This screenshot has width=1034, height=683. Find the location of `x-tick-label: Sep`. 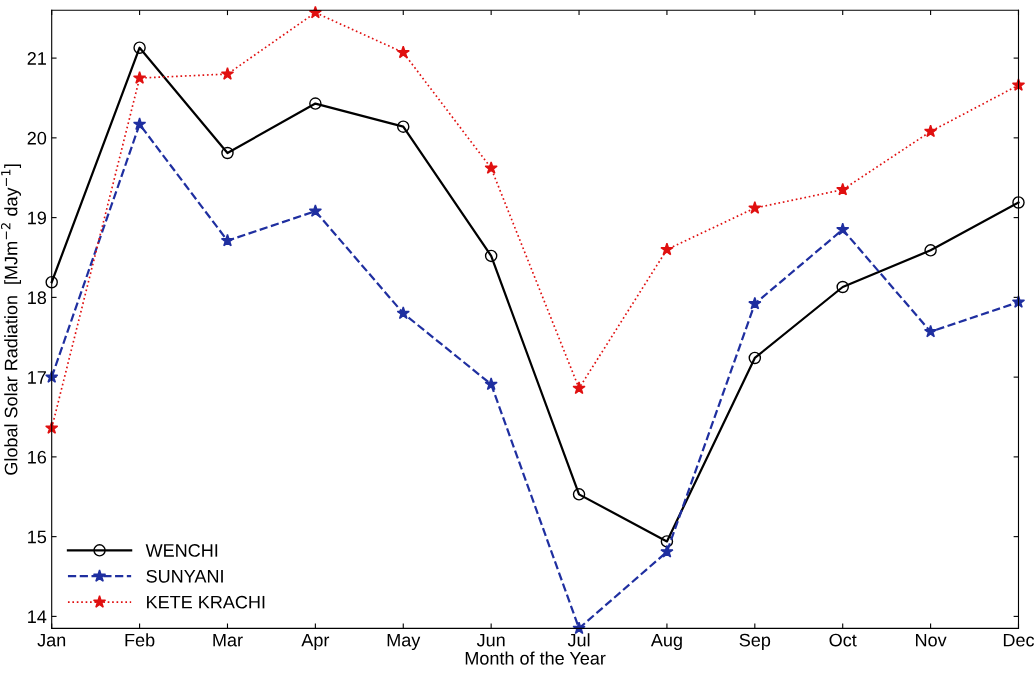

x-tick-label: Sep is located at coordinates (755, 642).